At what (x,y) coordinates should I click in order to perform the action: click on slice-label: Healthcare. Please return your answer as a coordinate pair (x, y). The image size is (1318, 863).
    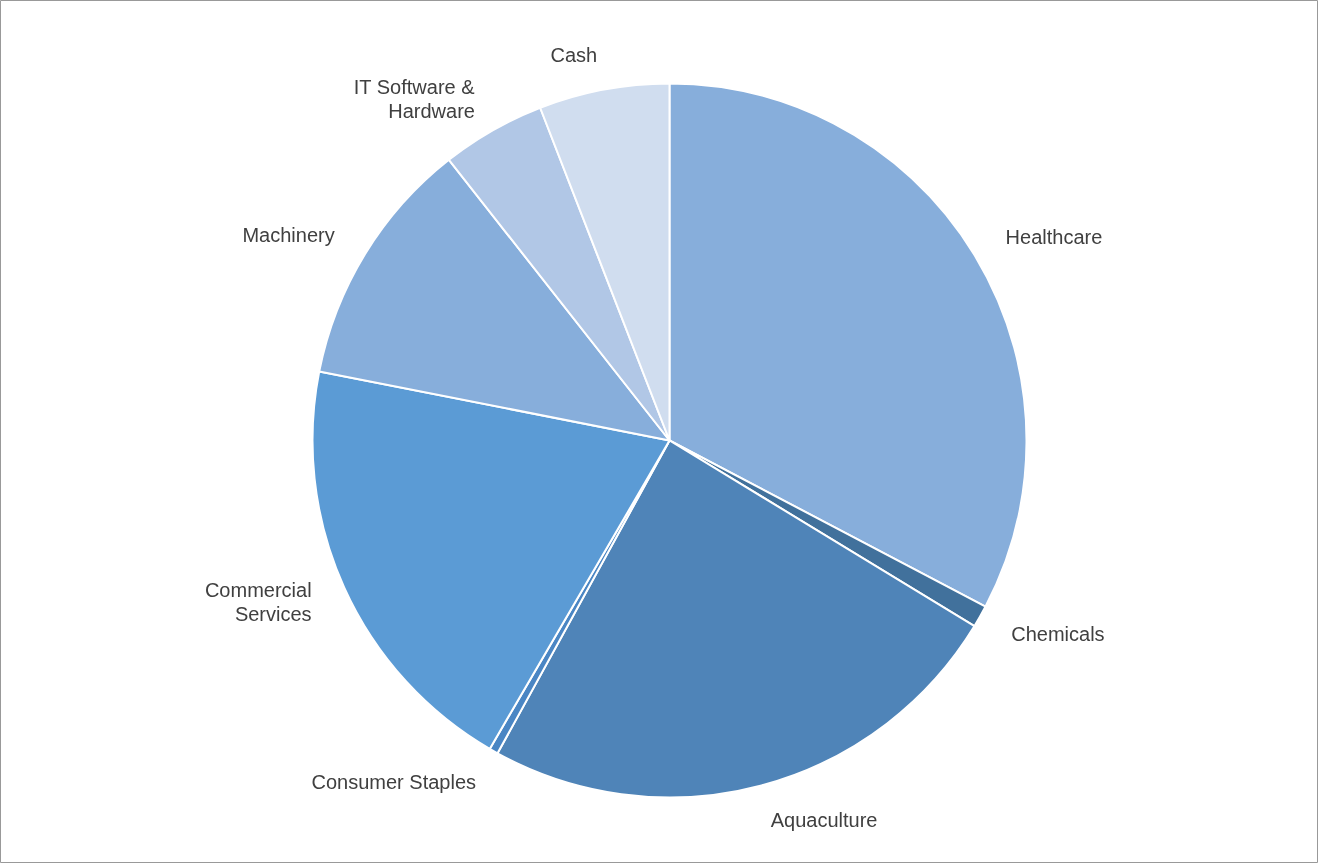
    Looking at the image, I should click on (1054, 237).